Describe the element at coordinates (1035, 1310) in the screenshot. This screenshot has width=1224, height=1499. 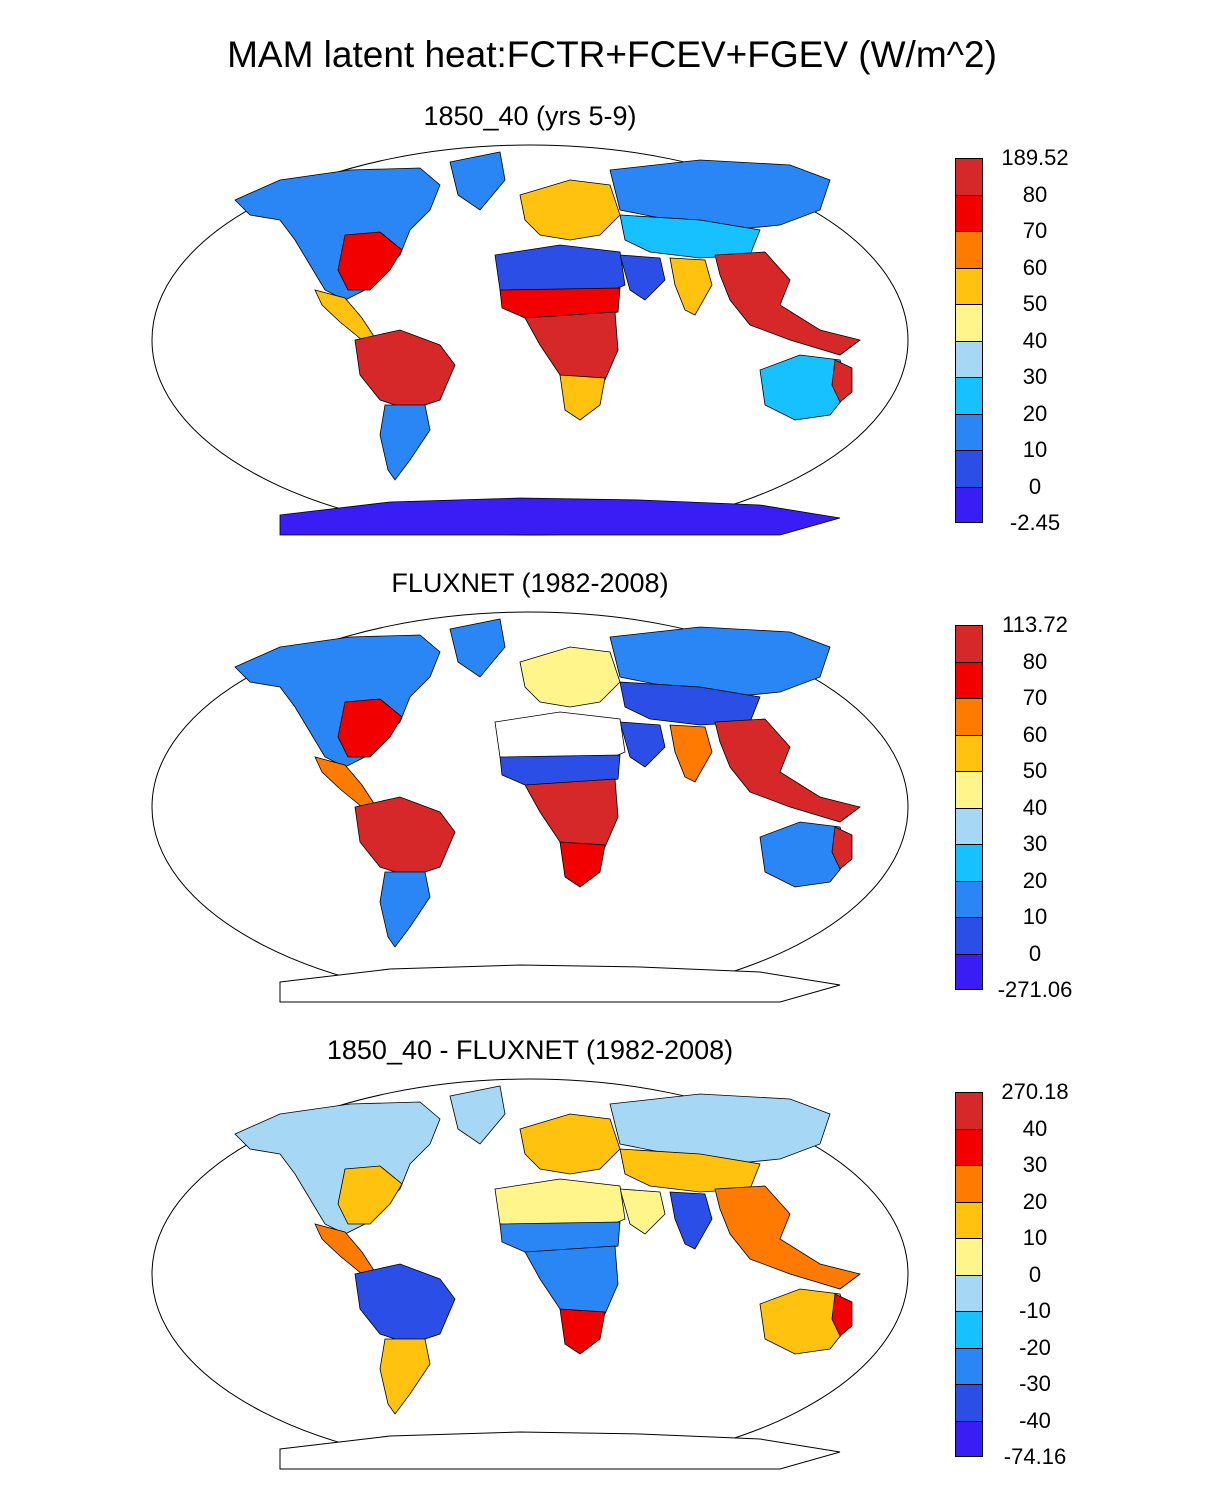
I see `colorbar-label: -10` at that location.